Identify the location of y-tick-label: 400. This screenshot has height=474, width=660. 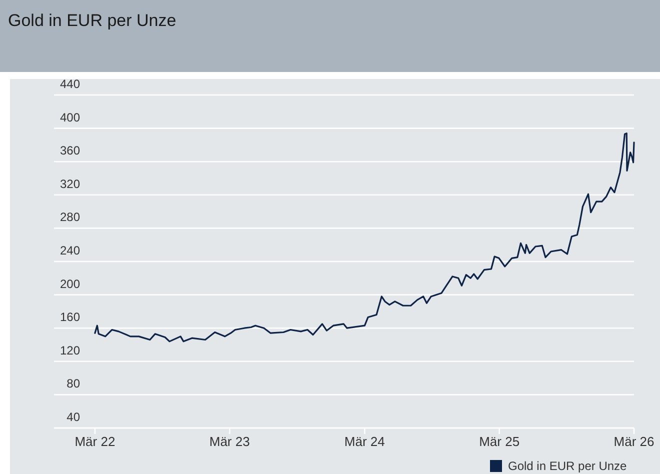
(70, 117).